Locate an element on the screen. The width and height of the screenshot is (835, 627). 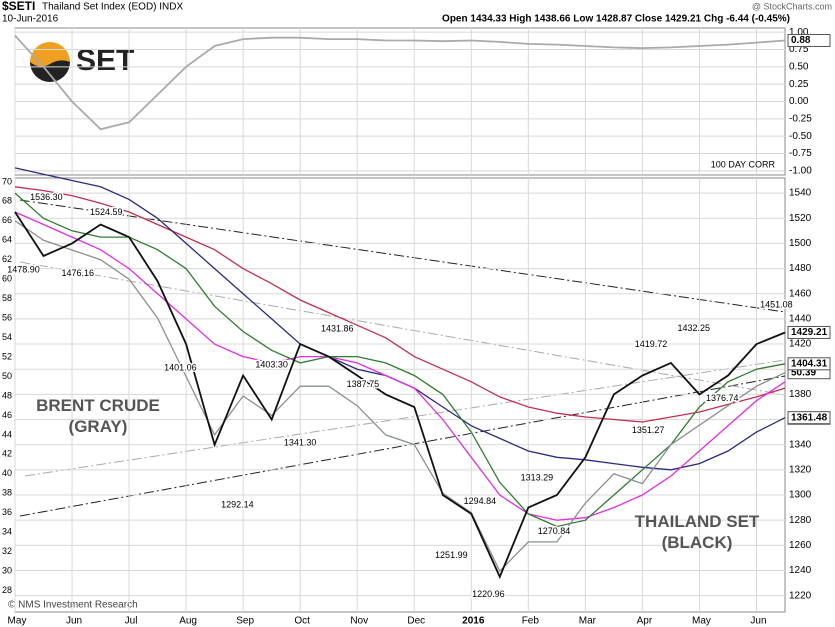
point-label: 1376.74 is located at coordinates (722, 398).